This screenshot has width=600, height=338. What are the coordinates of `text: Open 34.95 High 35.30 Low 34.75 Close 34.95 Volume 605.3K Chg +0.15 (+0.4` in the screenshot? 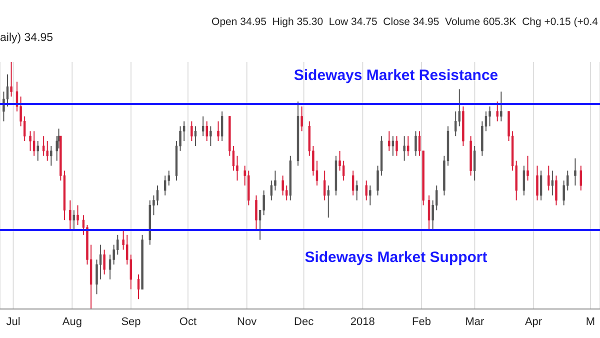 It's located at (405, 22).